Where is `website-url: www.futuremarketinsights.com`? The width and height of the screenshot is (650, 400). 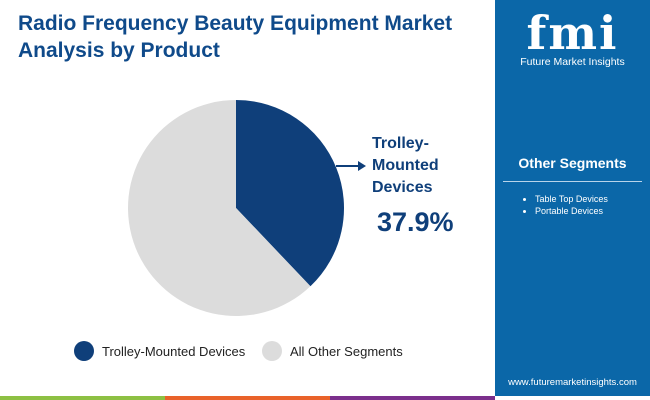
website-url: www.futuremarketinsights.com is located at coordinates (572, 382).